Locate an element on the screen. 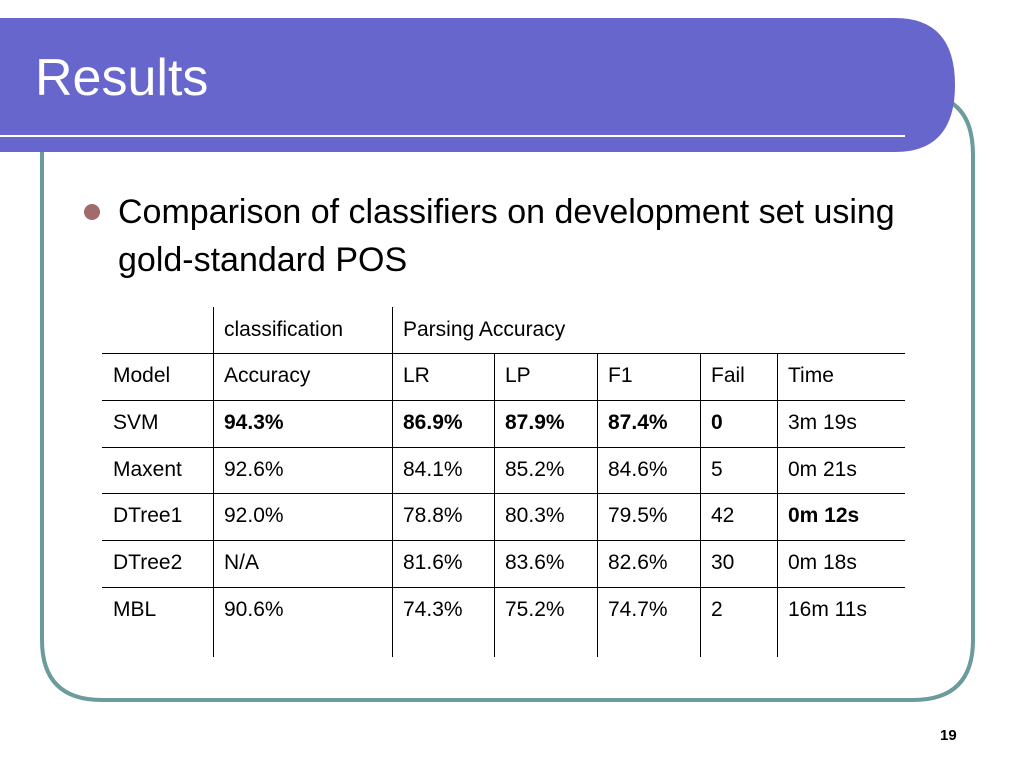  table-cell: 0m 12s is located at coordinates (824, 515).